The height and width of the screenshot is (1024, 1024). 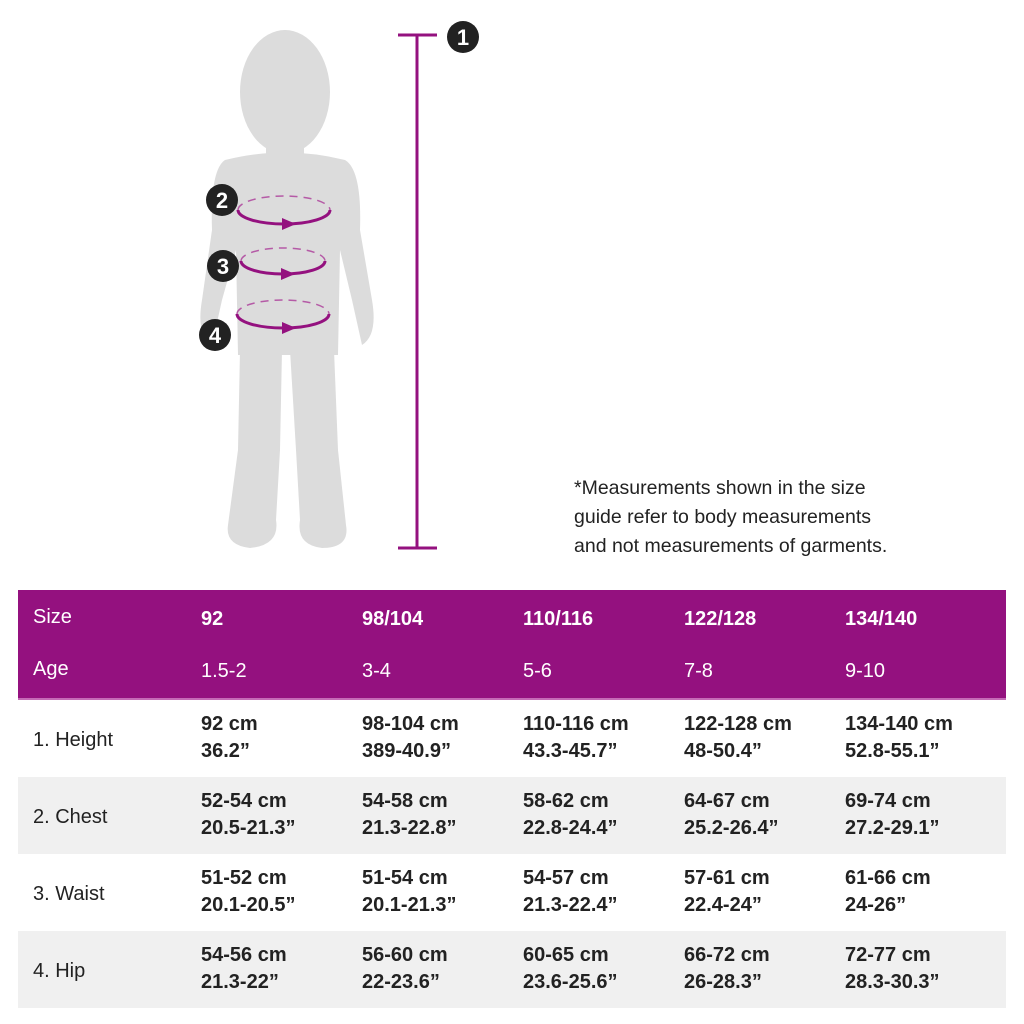 What do you see at coordinates (248, 815) in the screenshot?
I see `measurement-cell: 52-54 cm 20.5-21.3”` at bounding box center [248, 815].